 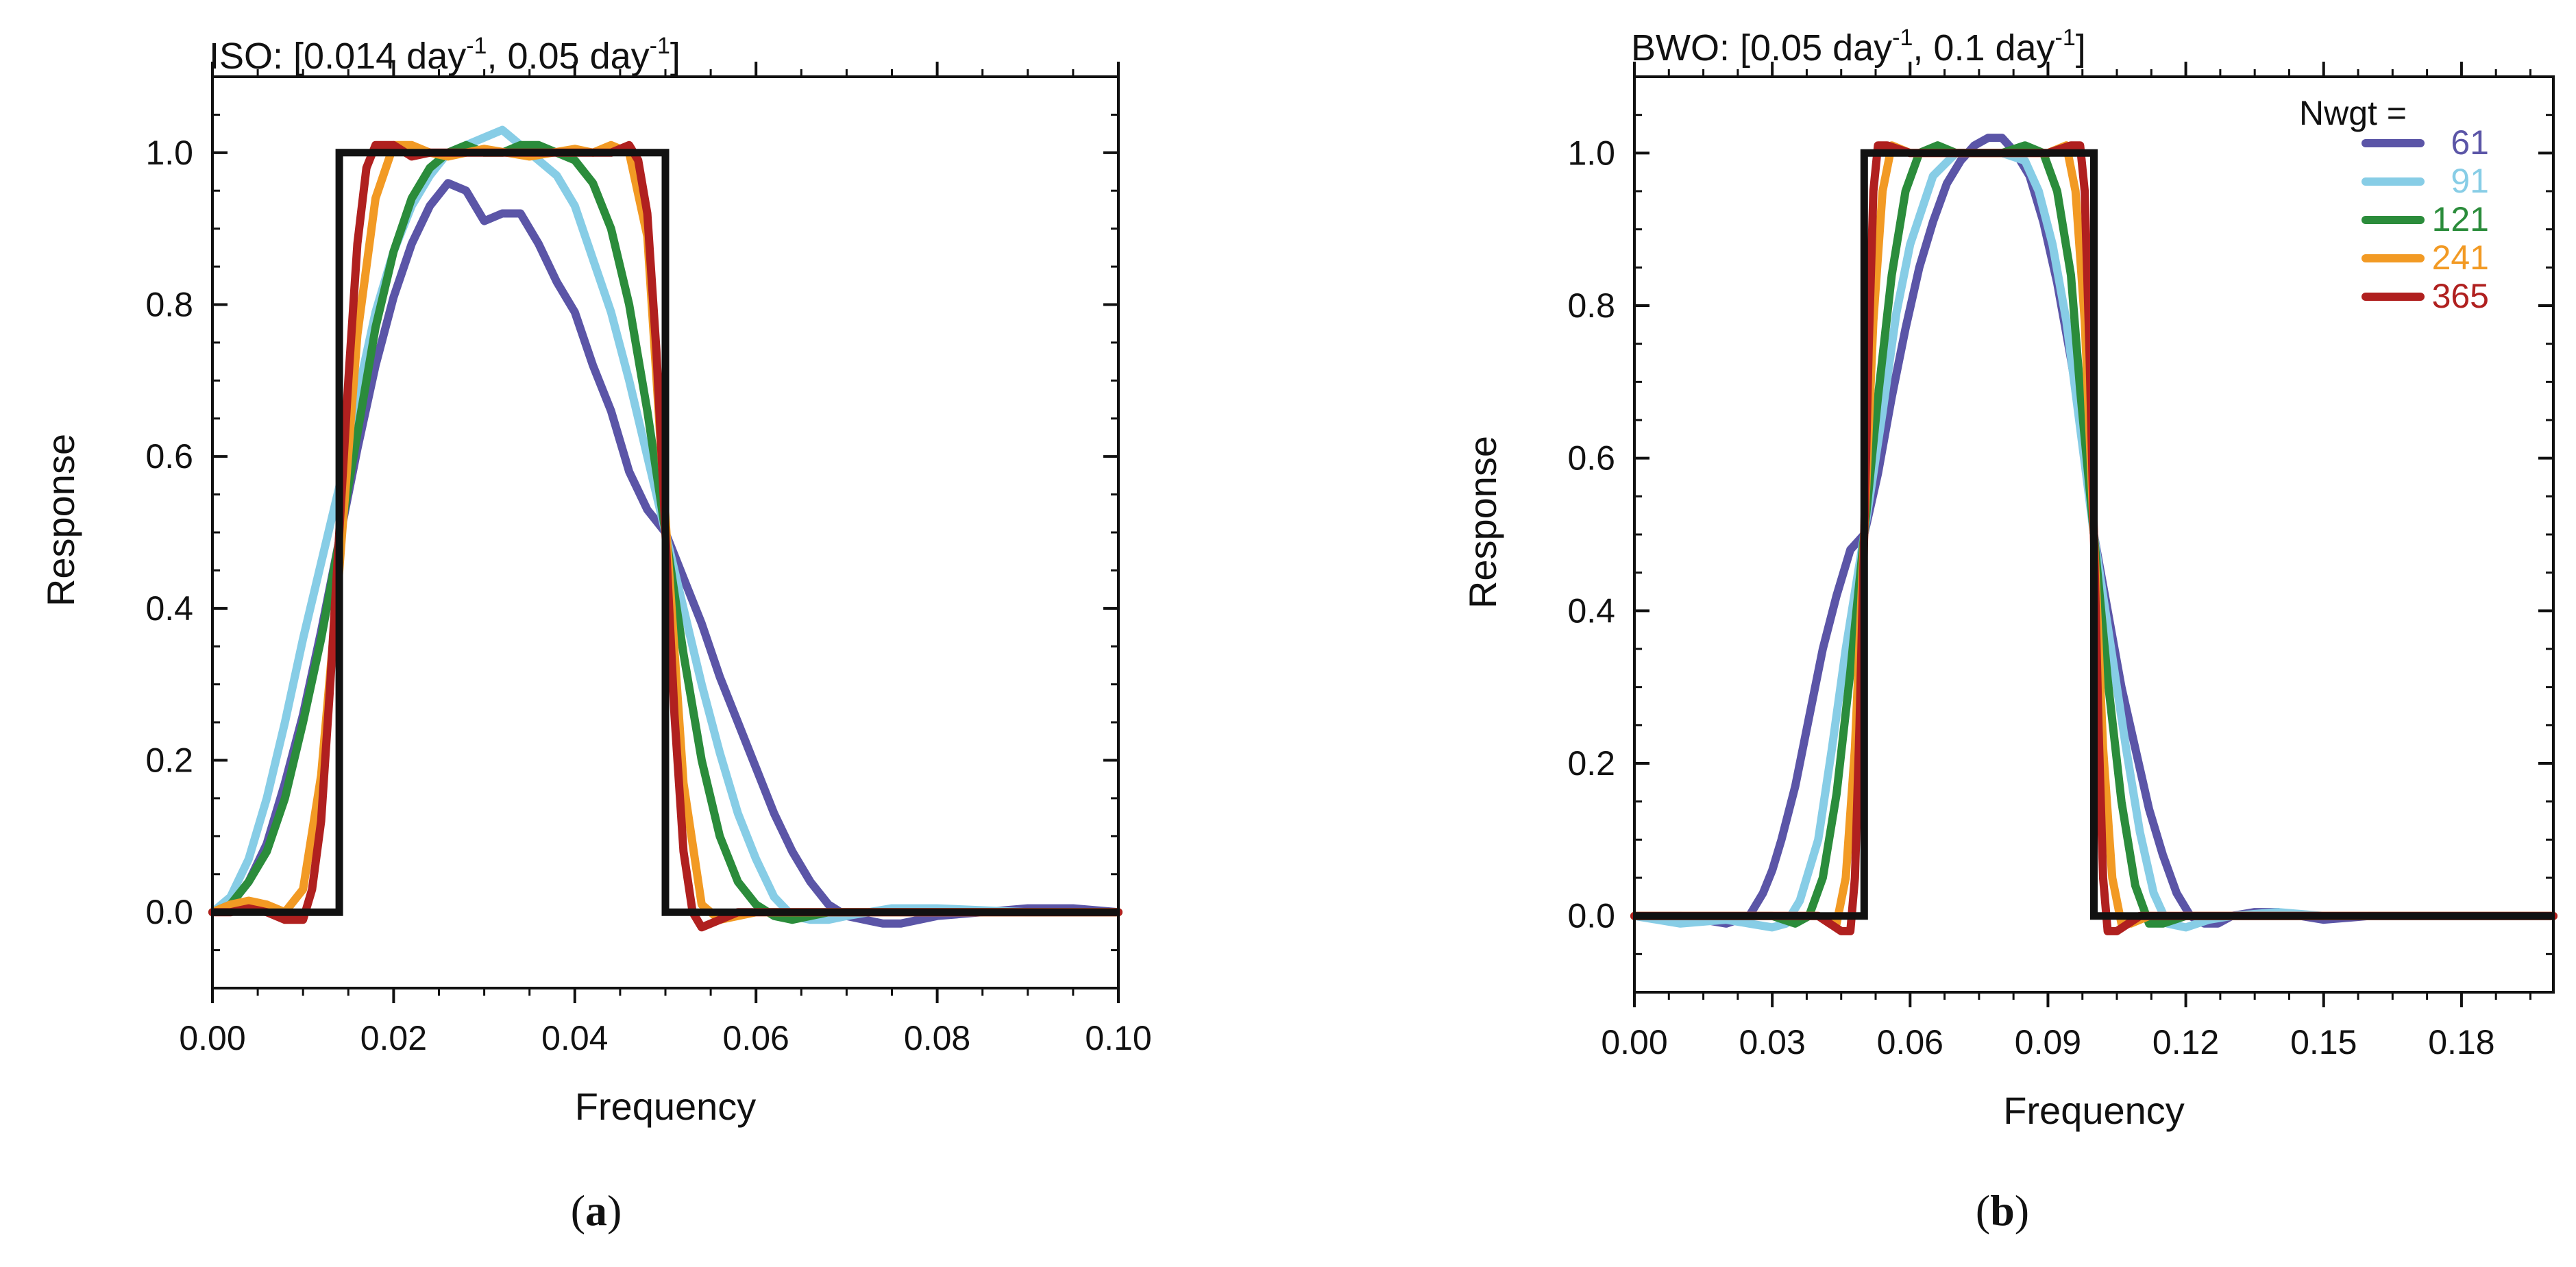 What do you see at coordinates (2461, 296) in the screenshot?
I see `legend-label-365: 365` at bounding box center [2461, 296].